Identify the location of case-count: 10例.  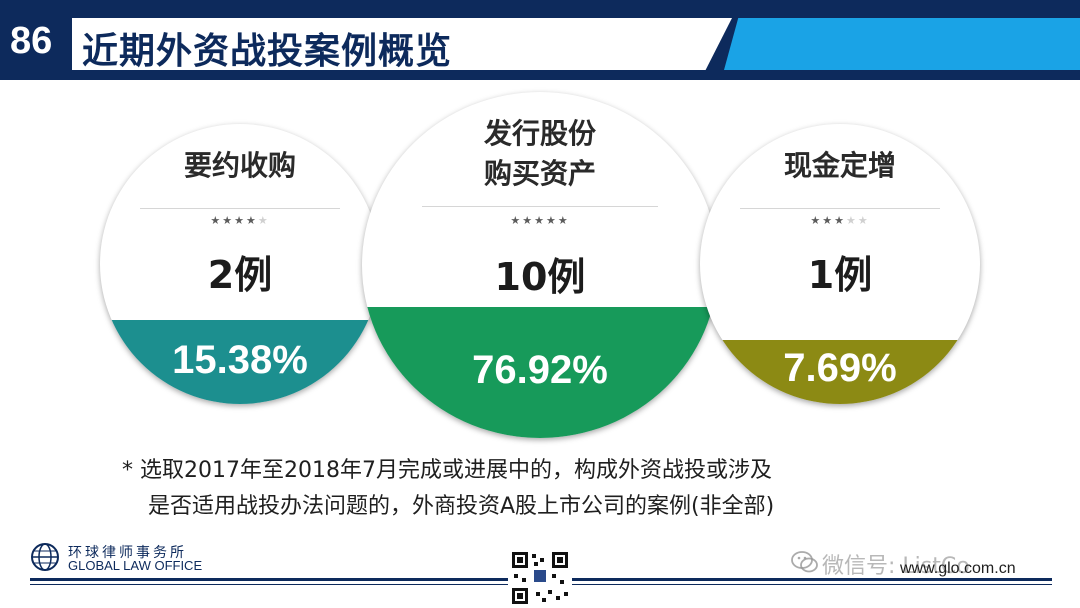
(540, 277).